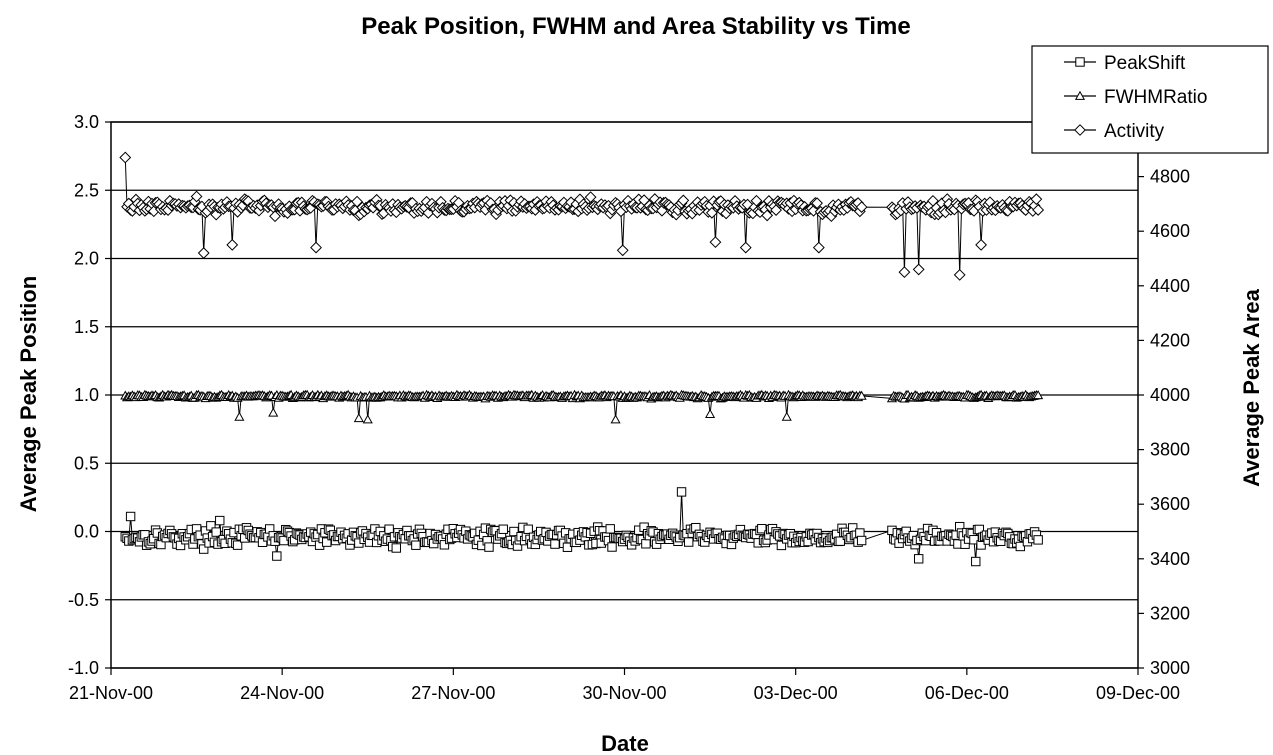 The width and height of the screenshot is (1273, 755). Describe the element at coordinates (86, 327) in the screenshot. I see `y-tick-label: 1.5` at that location.